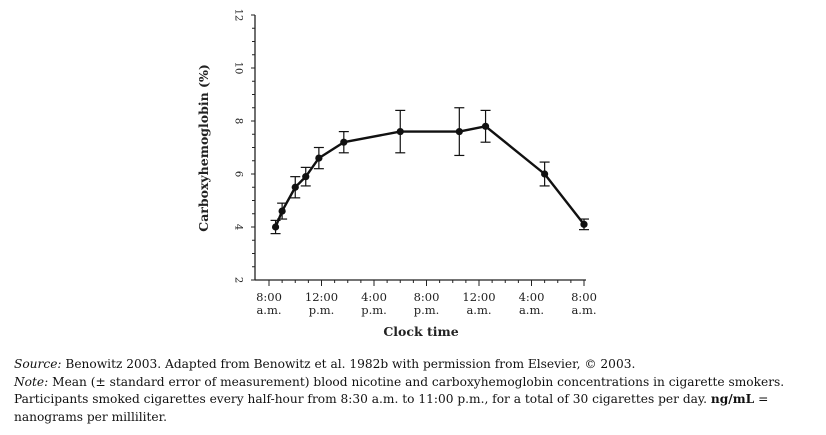 Image resolution: width=826 pixels, height=435 pixels. I want to click on chart-marks, so click(429, 171).